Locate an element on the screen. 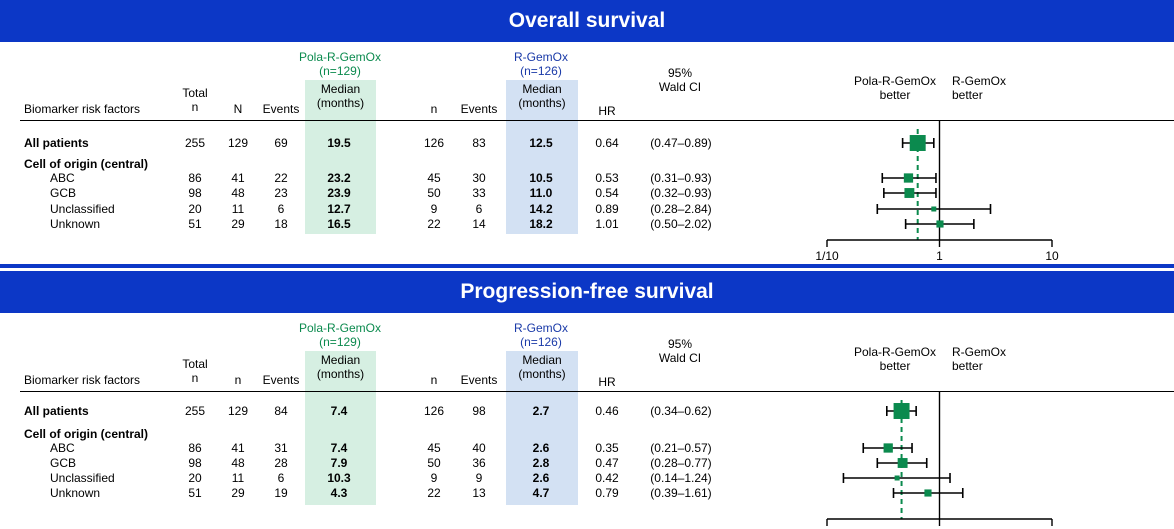 The width and height of the screenshot is (1174, 529). header-n-arm2: n is located at coordinates (434, 109).